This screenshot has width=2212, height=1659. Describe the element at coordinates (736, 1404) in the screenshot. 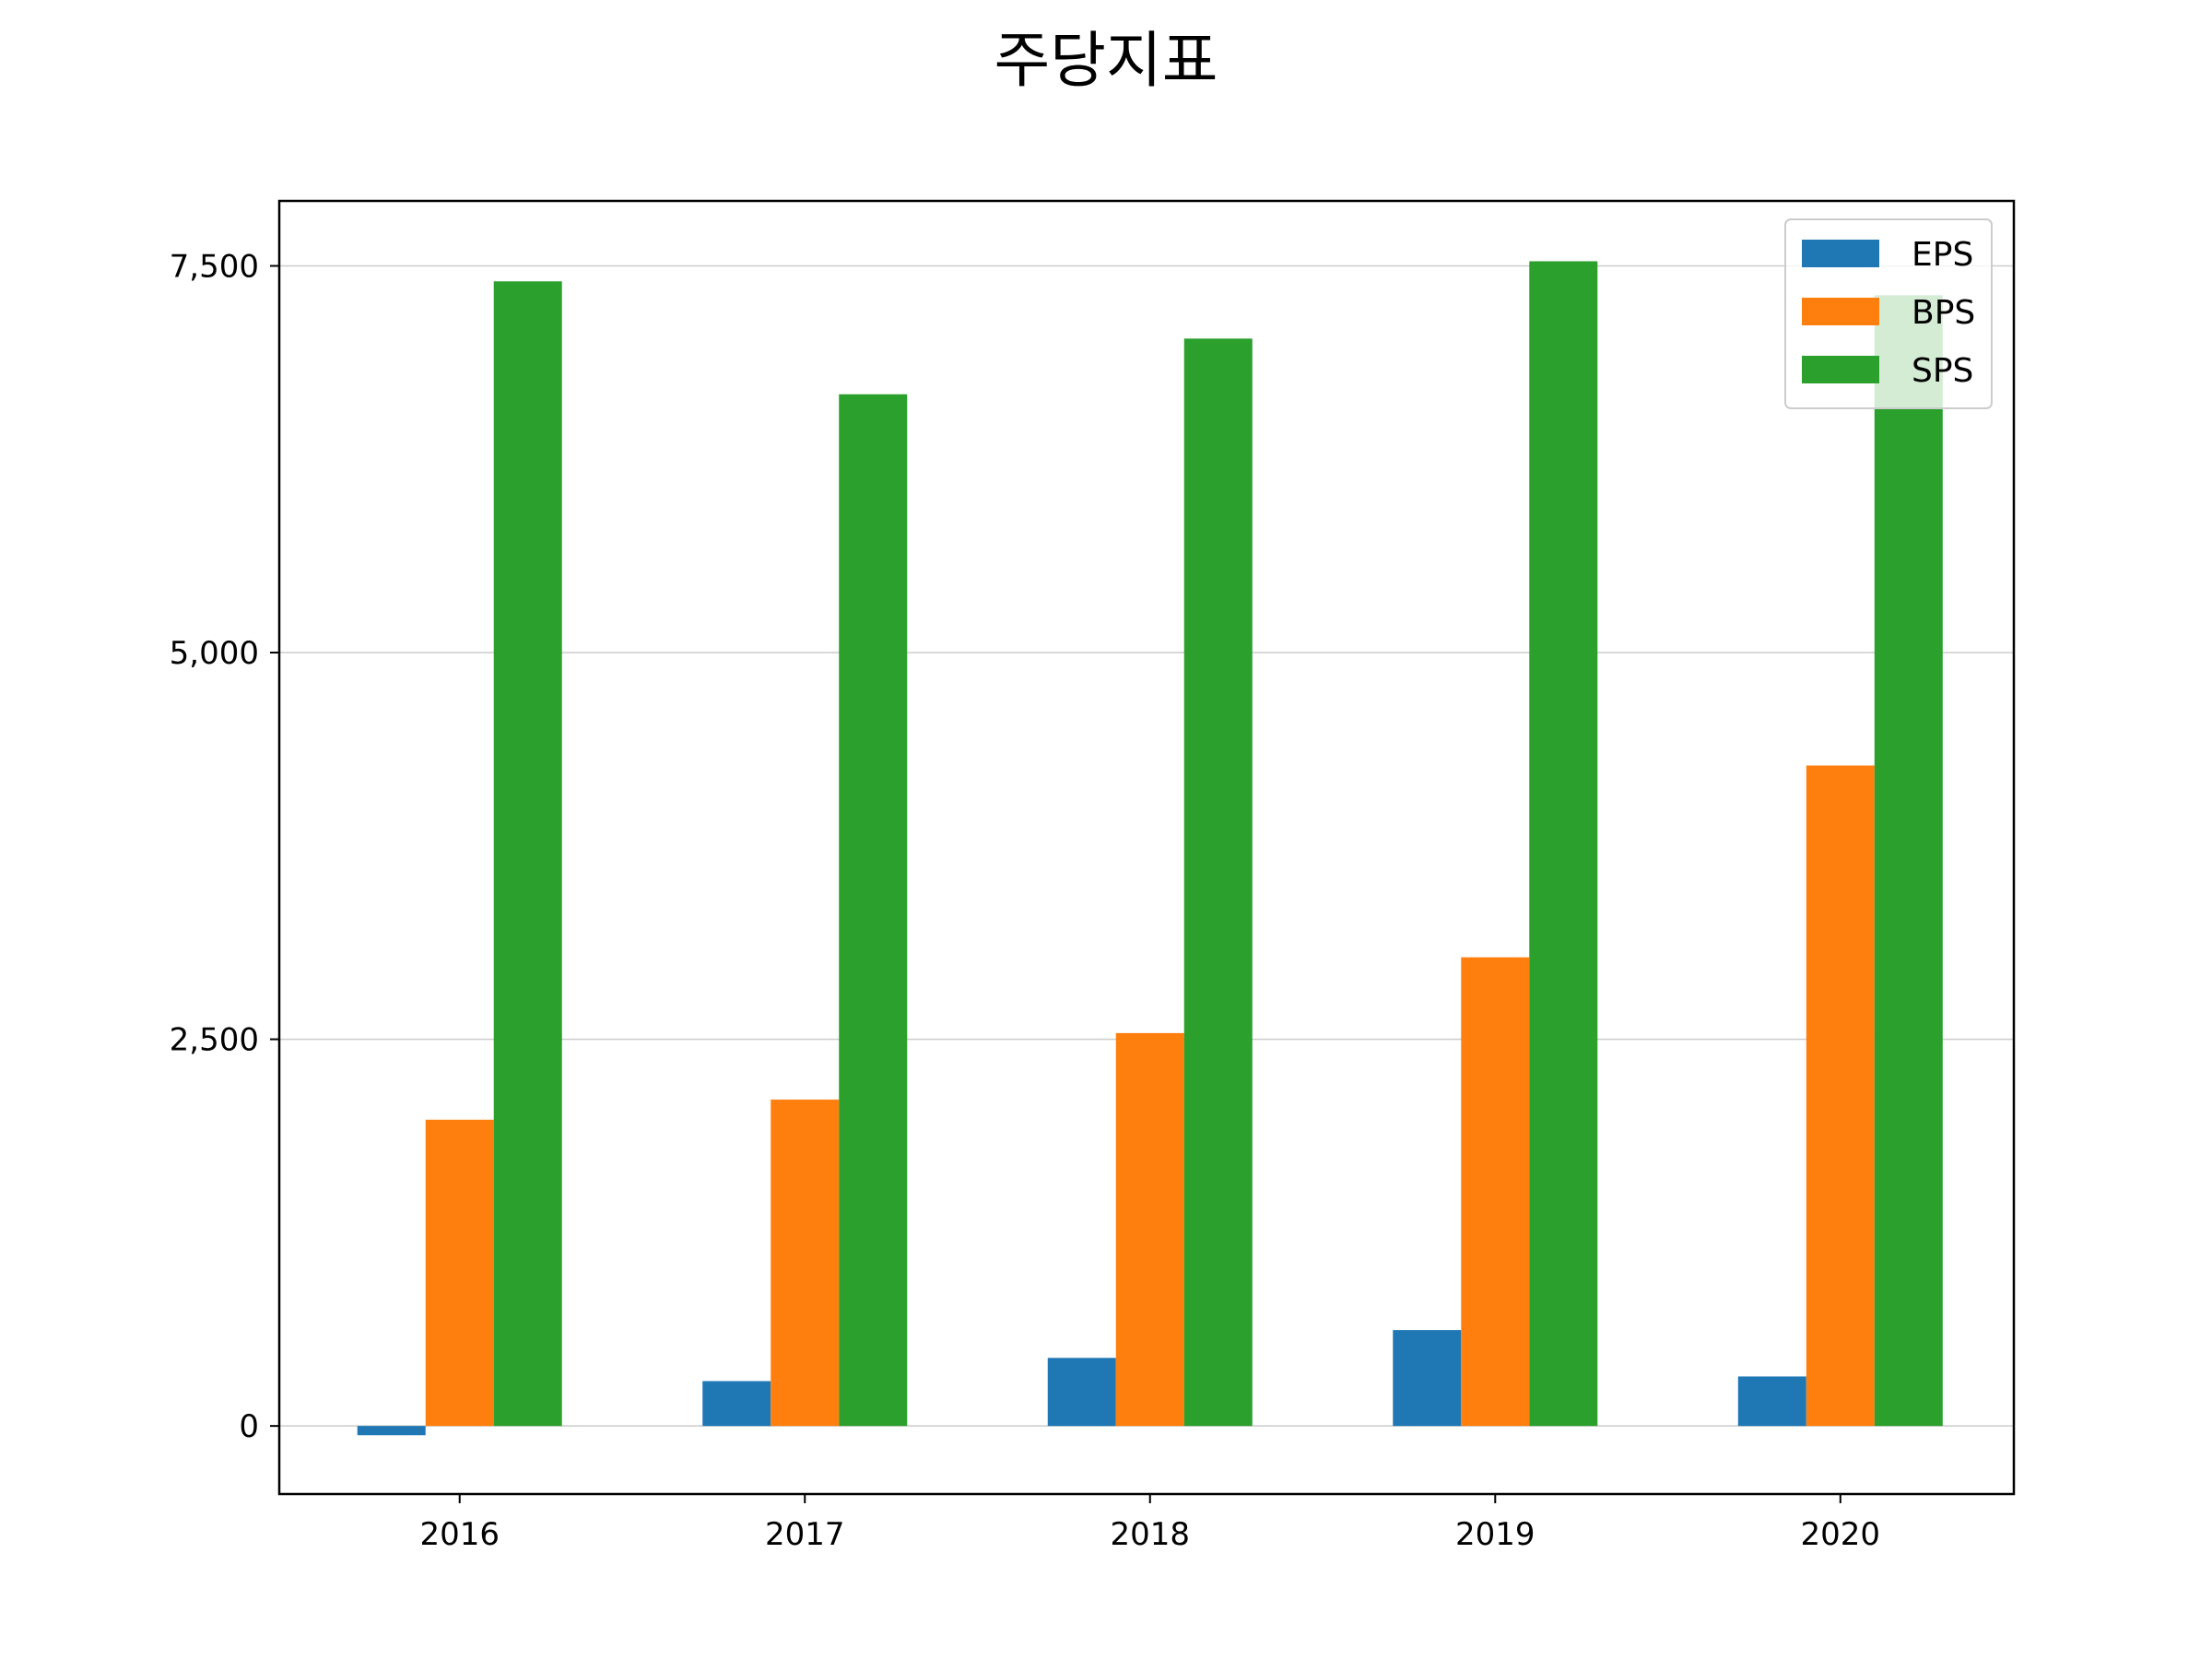

I see `bar-eps-2017` at that location.